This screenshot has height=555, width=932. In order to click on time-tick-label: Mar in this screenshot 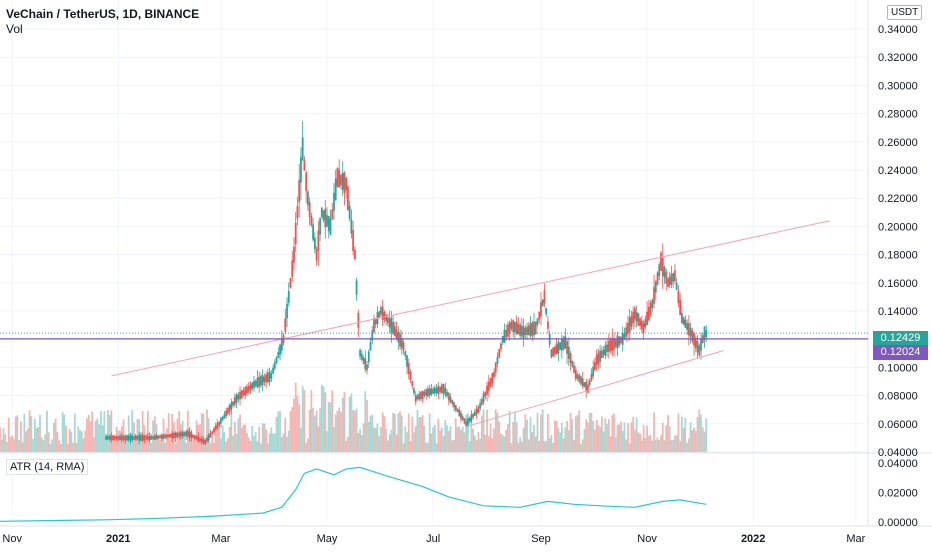, I will do `click(220, 539)`.